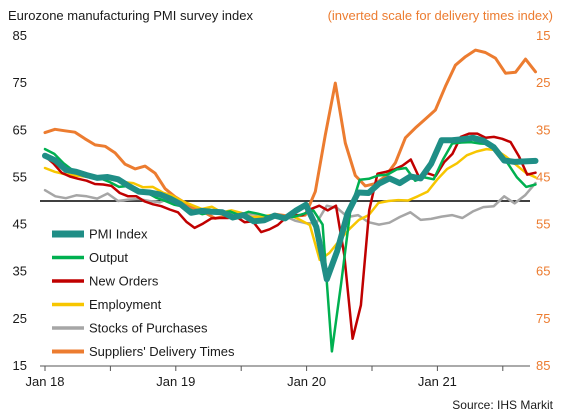 Image resolution: width=561 pixels, height=418 pixels. I want to click on right-tick-label: 15, so click(543, 35).